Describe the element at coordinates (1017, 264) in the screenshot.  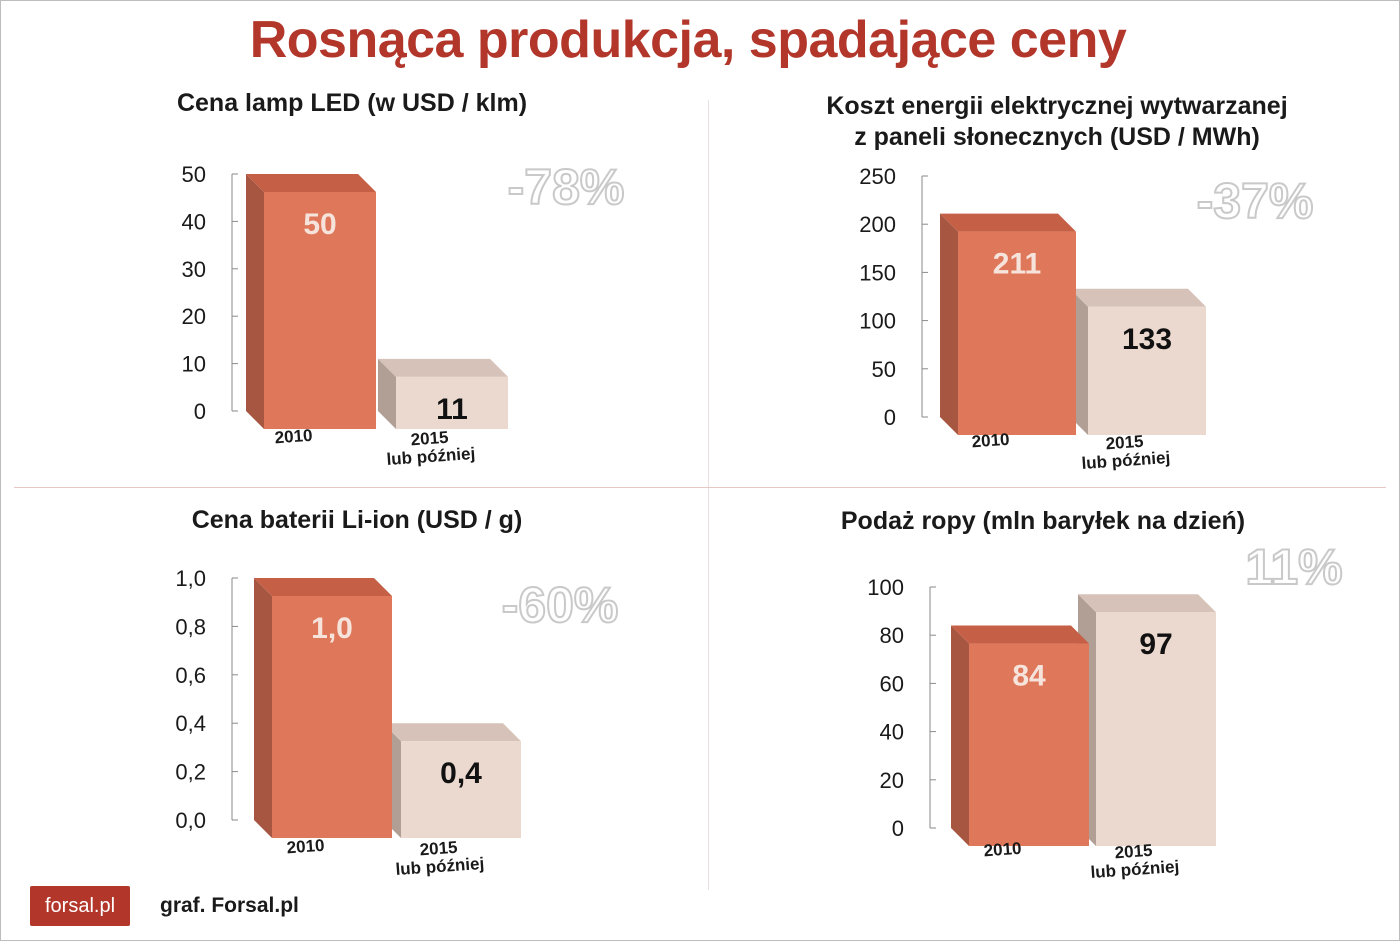
I see `bar-value-label: 211` at that location.